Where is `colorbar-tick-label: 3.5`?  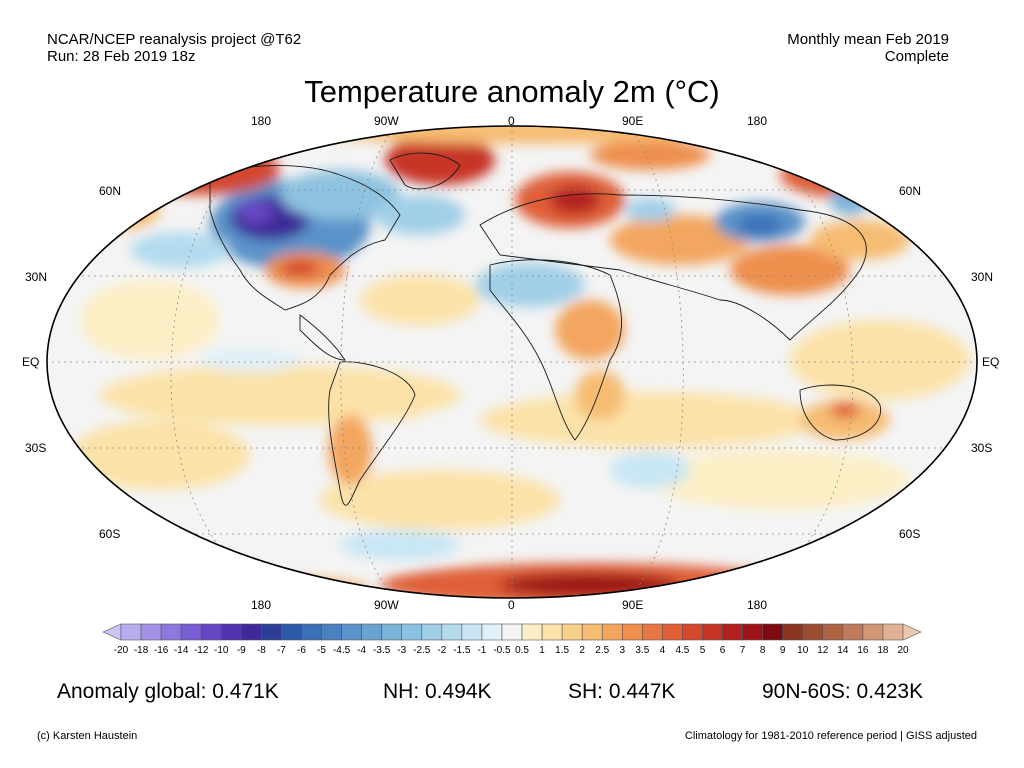
colorbar-tick-label: 3.5 is located at coordinates (642, 650).